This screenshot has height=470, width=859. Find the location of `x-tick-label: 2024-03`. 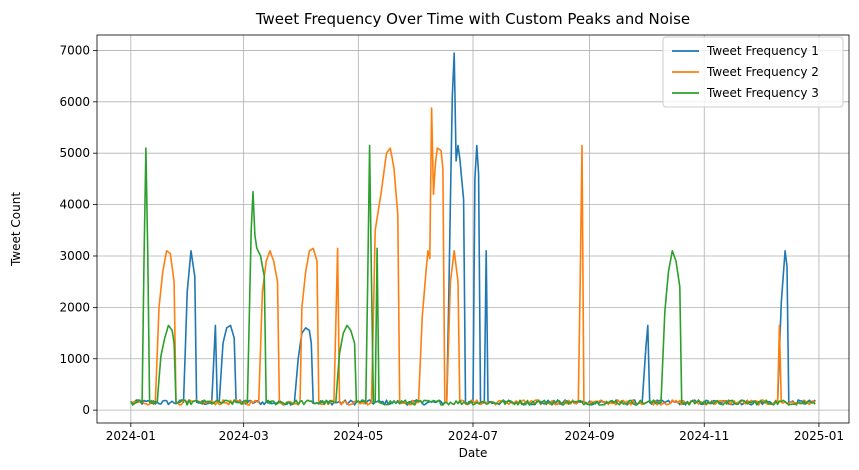

x-tick-label: 2024-03 is located at coordinates (244, 436).